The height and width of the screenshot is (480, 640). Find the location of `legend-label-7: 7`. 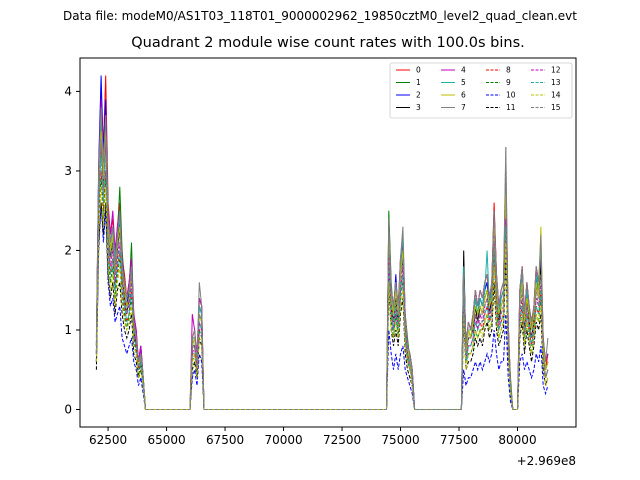

legend-label-7: 7 is located at coordinates (463, 107).